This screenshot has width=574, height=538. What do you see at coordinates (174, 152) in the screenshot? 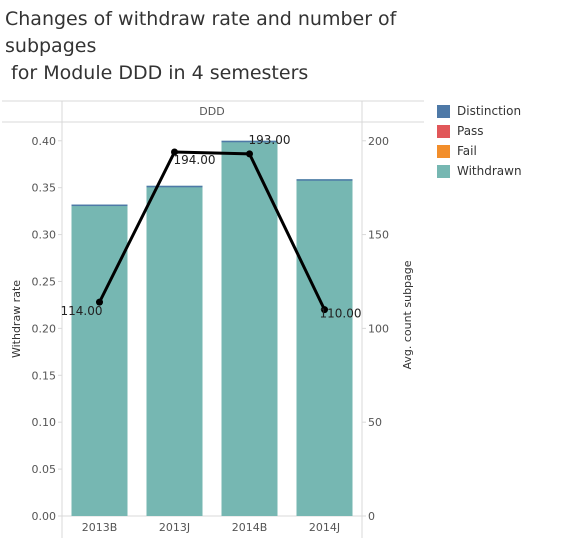
I see `line-point-2013J` at bounding box center [174, 152].